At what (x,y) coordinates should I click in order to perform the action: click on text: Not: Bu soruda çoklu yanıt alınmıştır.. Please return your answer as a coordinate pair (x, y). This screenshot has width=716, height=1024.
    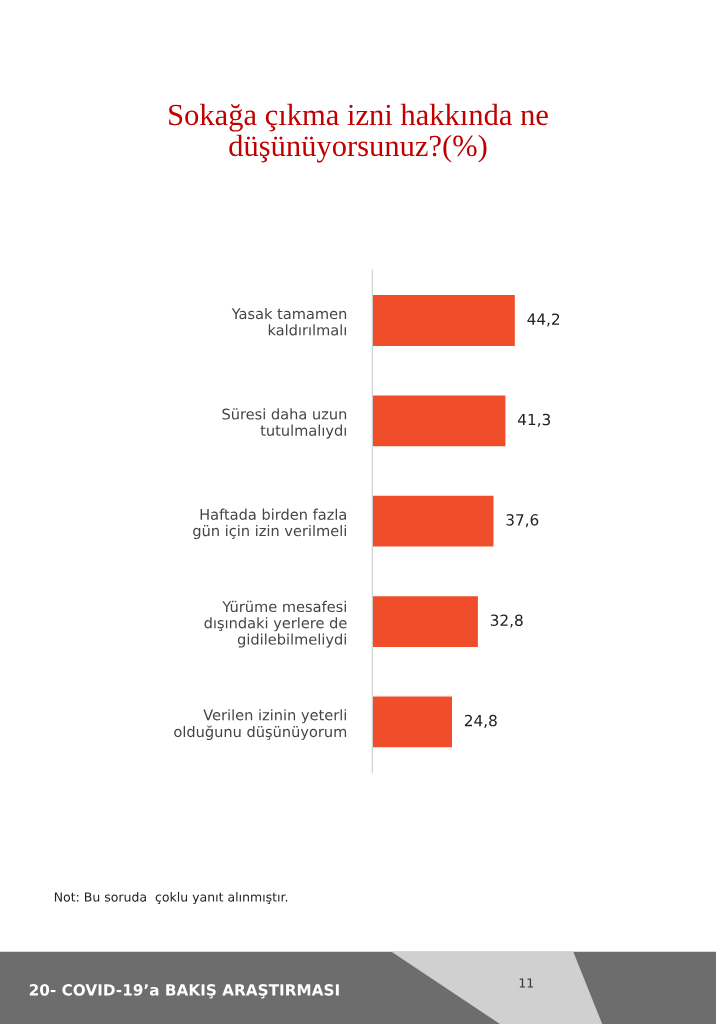
    Looking at the image, I should click on (171, 898).